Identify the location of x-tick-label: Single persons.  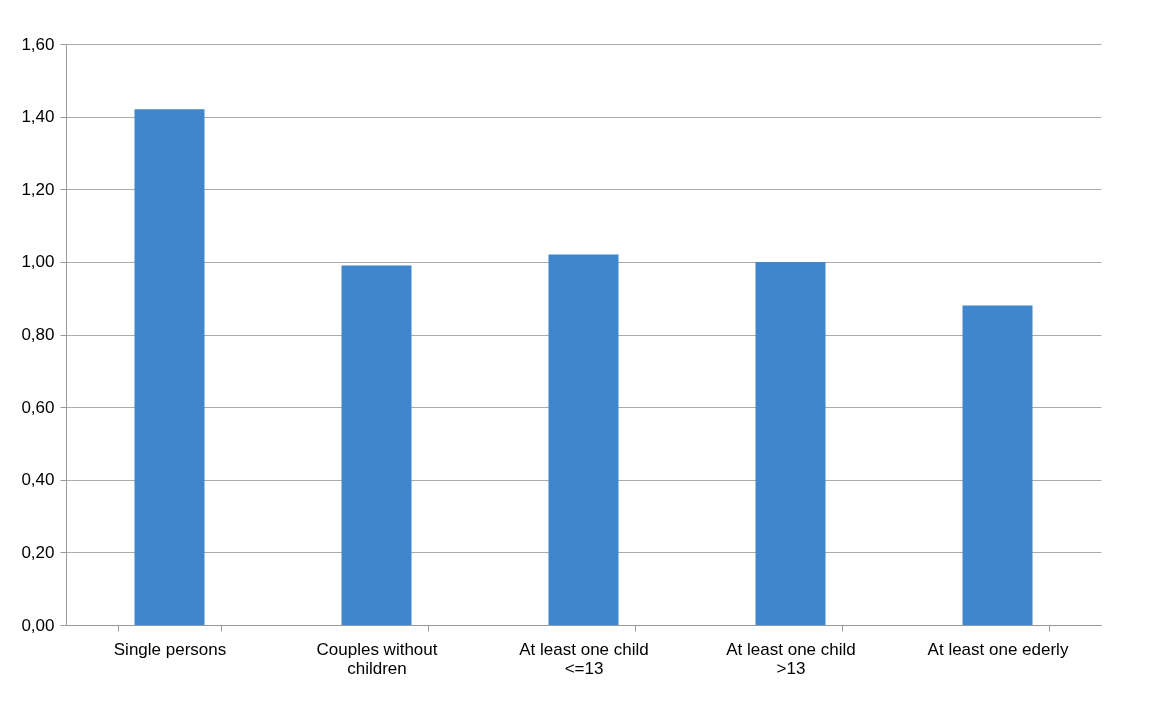
(170, 649).